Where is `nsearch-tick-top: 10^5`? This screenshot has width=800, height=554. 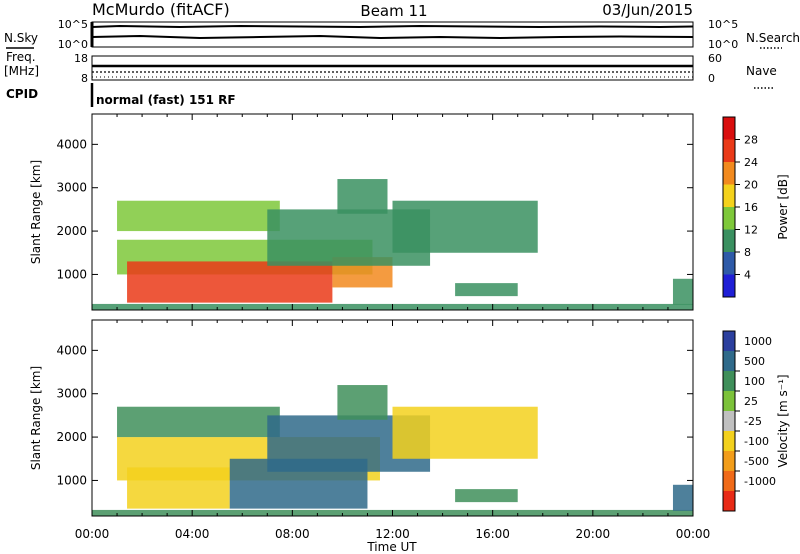
nsearch-tick-top: 10^5 is located at coordinates (723, 24).